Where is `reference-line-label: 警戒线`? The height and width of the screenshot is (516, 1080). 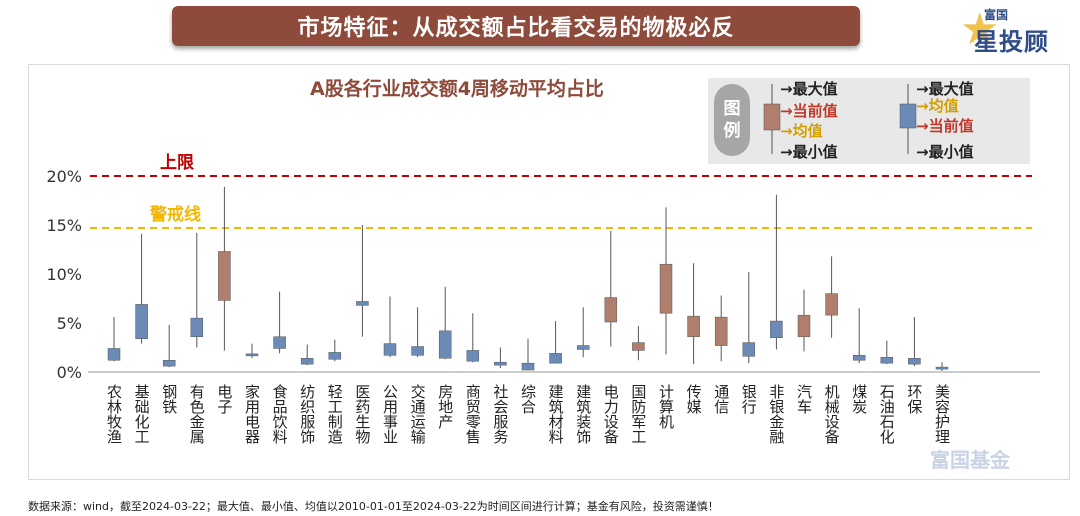
reference-line-label: 警戒线 is located at coordinates (175, 214).